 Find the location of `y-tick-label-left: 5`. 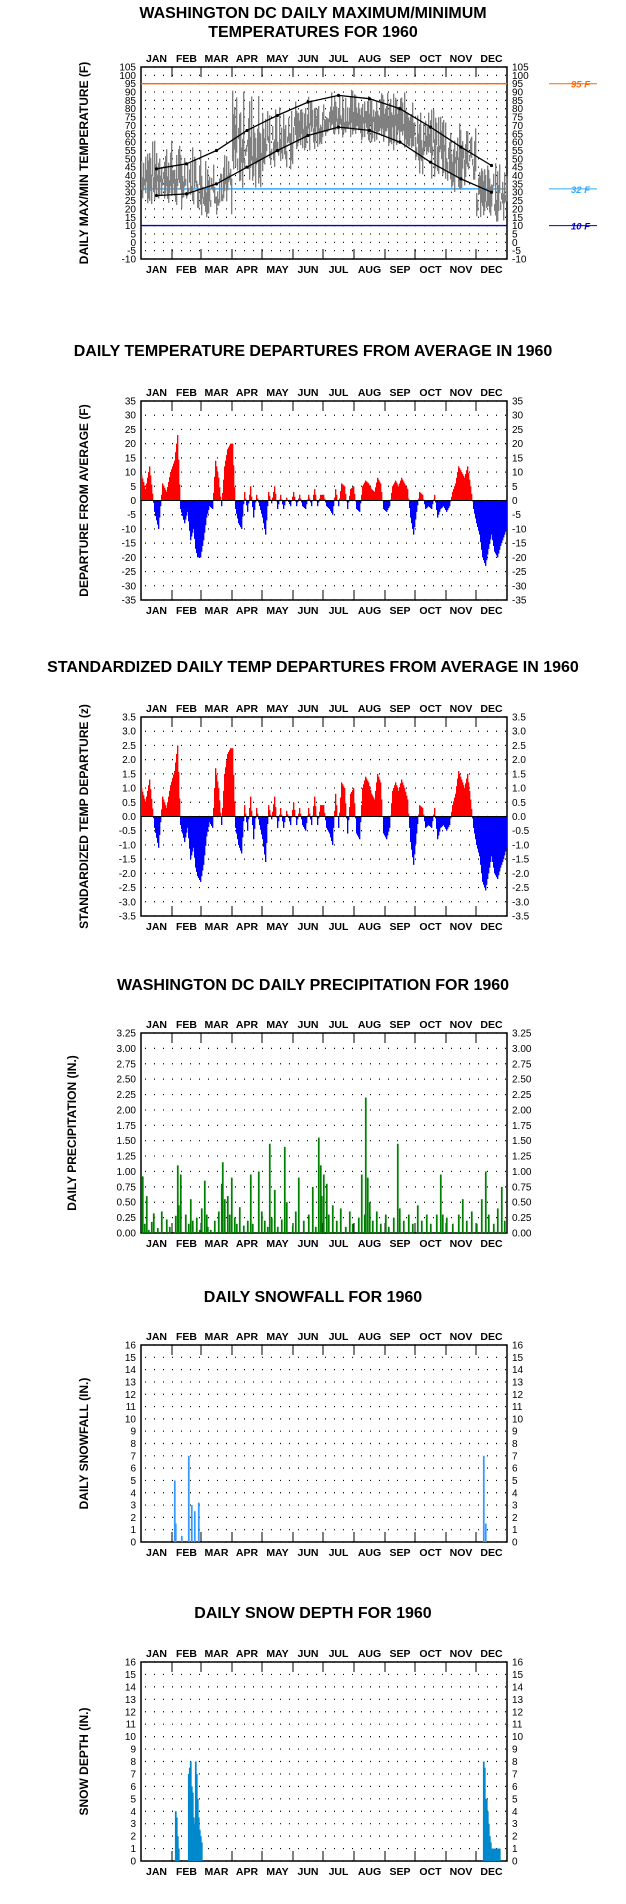

y-tick-label-left: 5 is located at coordinates (133, 1481).